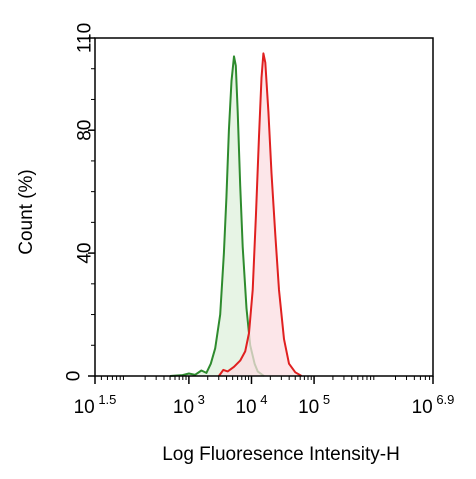 The width and height of the screenshot is (476, 479). Describe the element at coordinates (85, 253) in the screenshot. I see `y-tick-label-1: 40` at that location.